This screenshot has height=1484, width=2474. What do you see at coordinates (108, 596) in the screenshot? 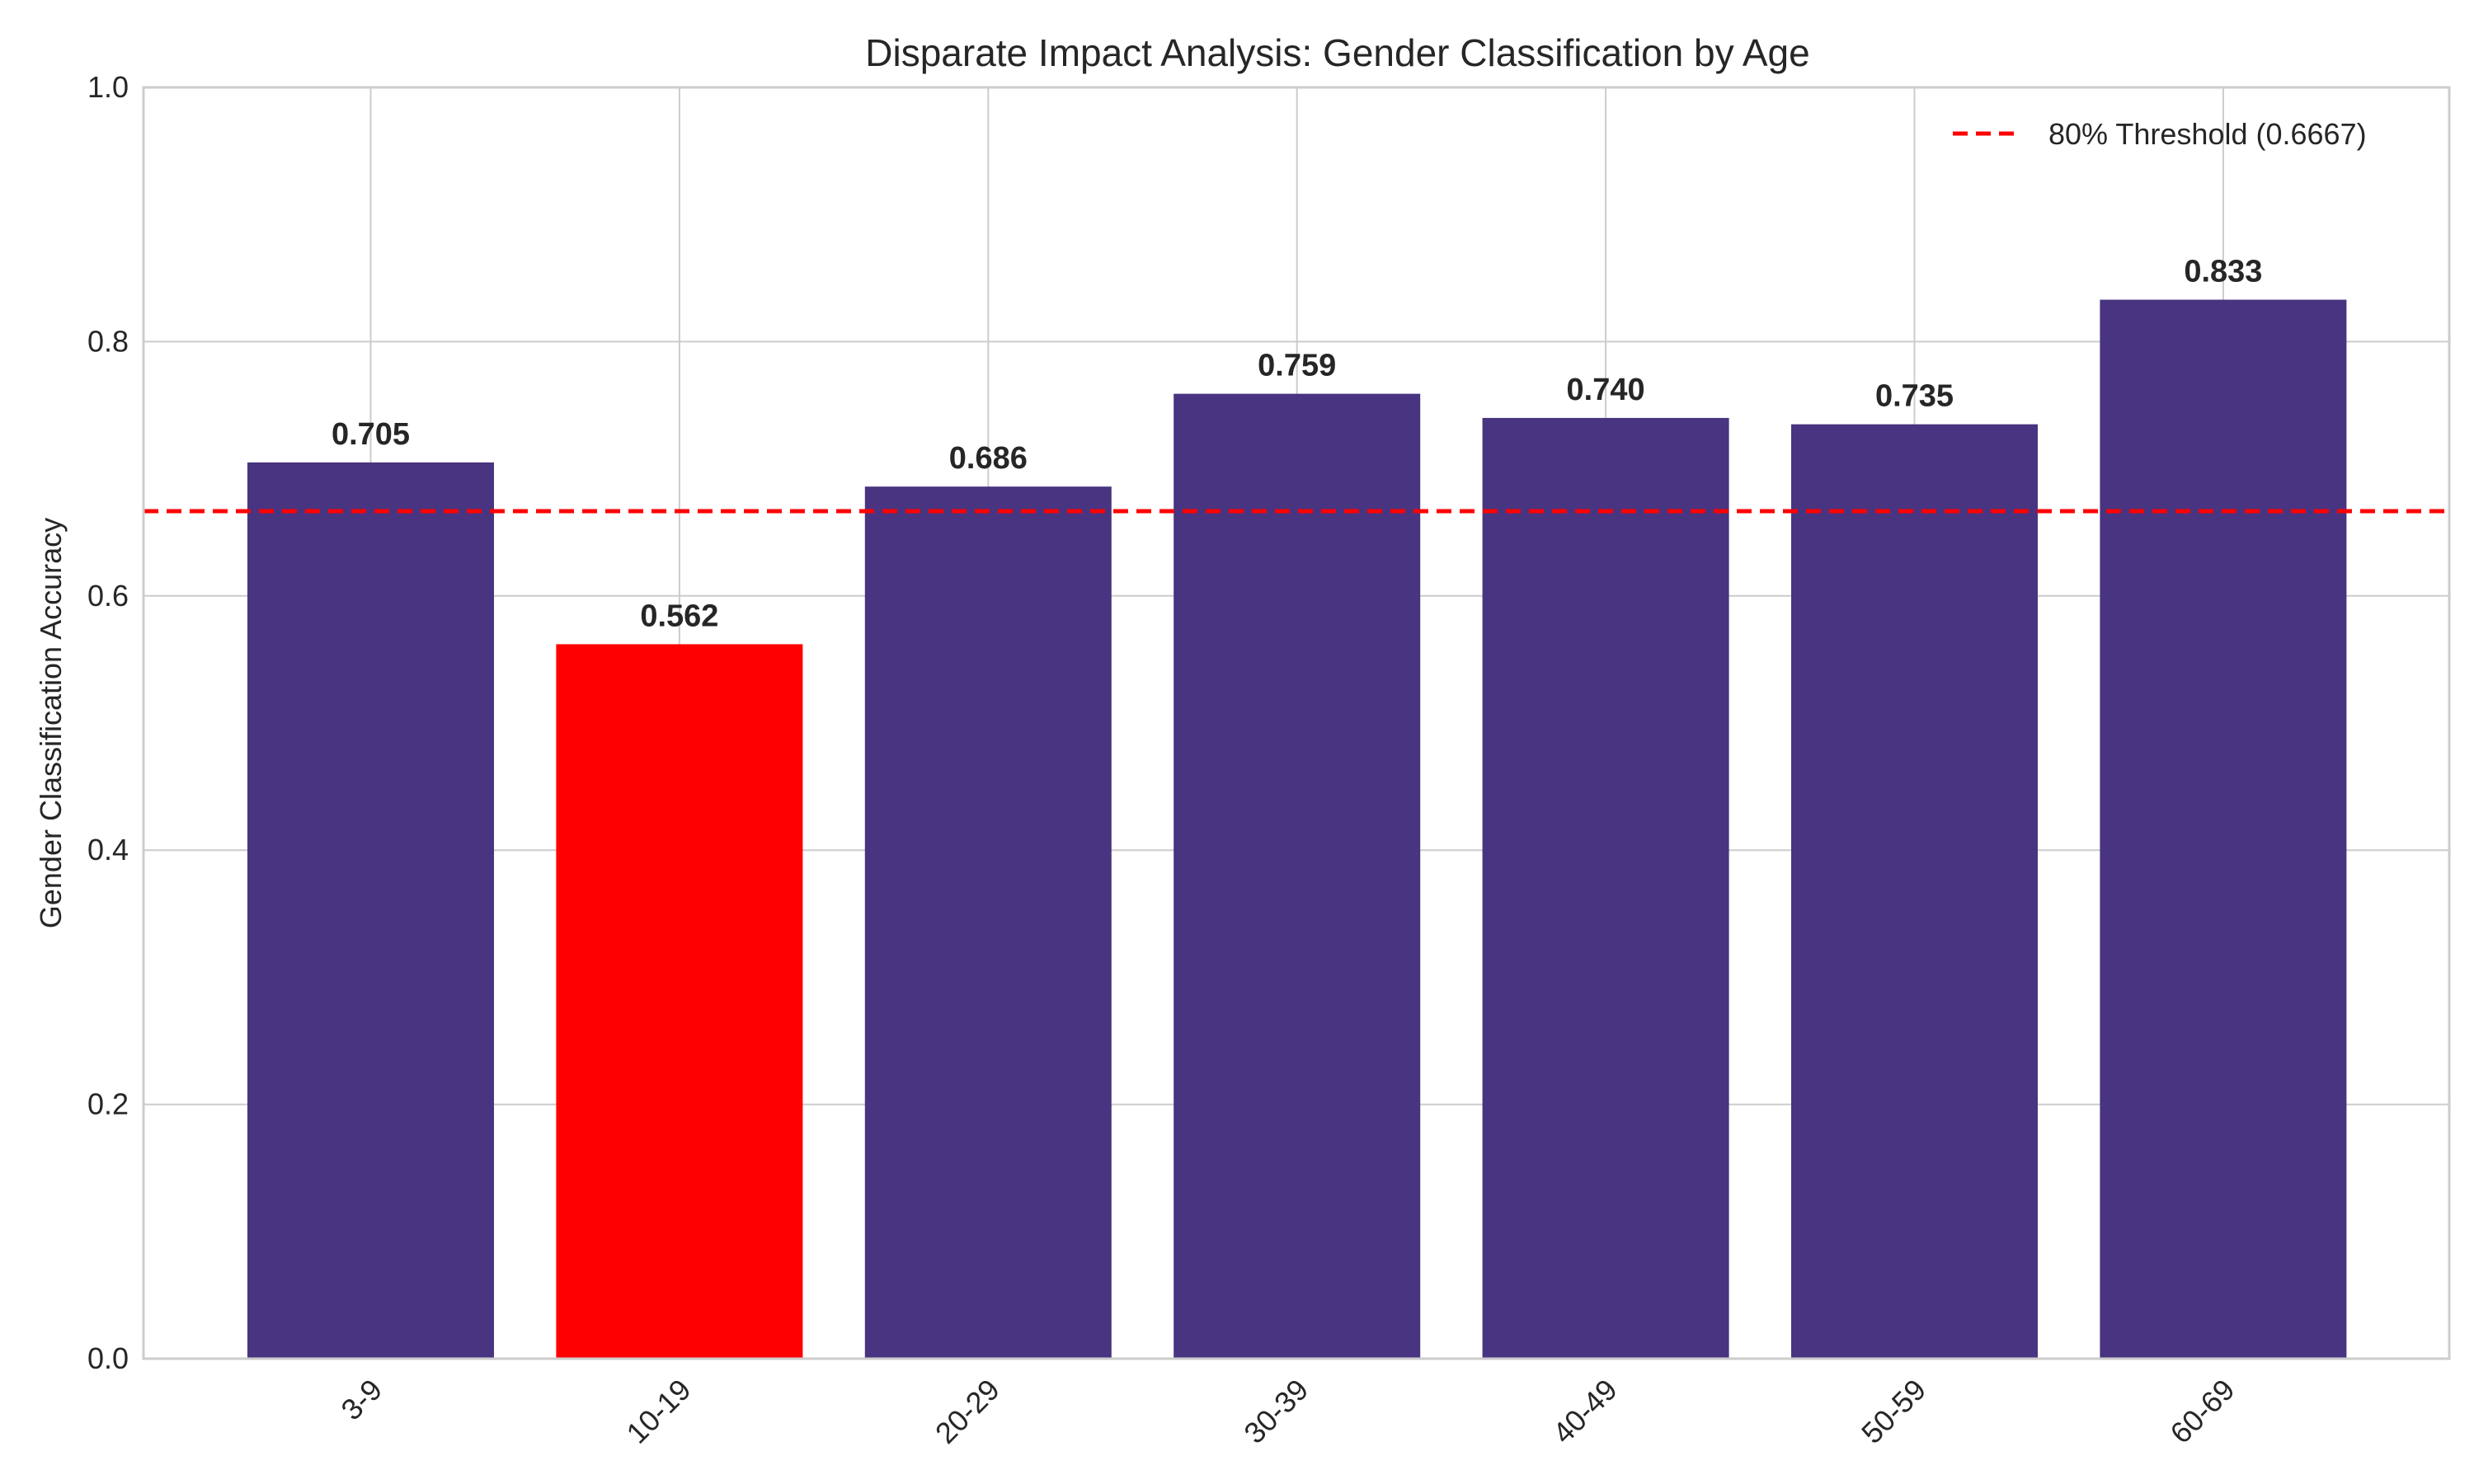
I see `y-tick-label: 0.6` at bounding box center [108, 596].